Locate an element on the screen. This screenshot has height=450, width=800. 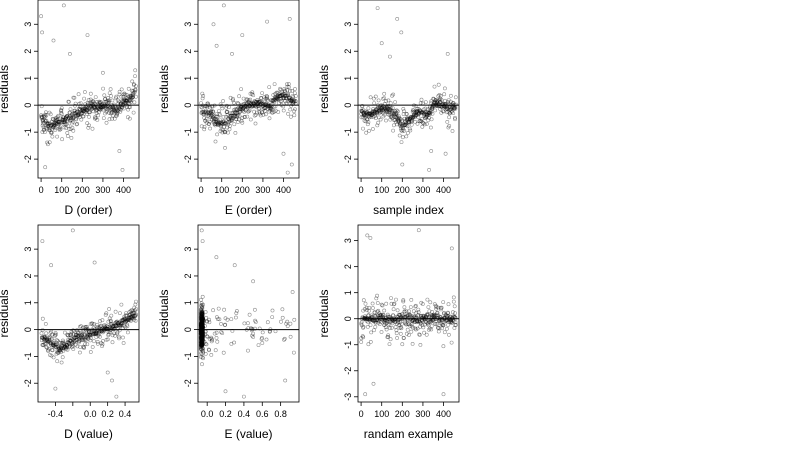
x-tick-label: 100 is located at coordinates (381, 414).